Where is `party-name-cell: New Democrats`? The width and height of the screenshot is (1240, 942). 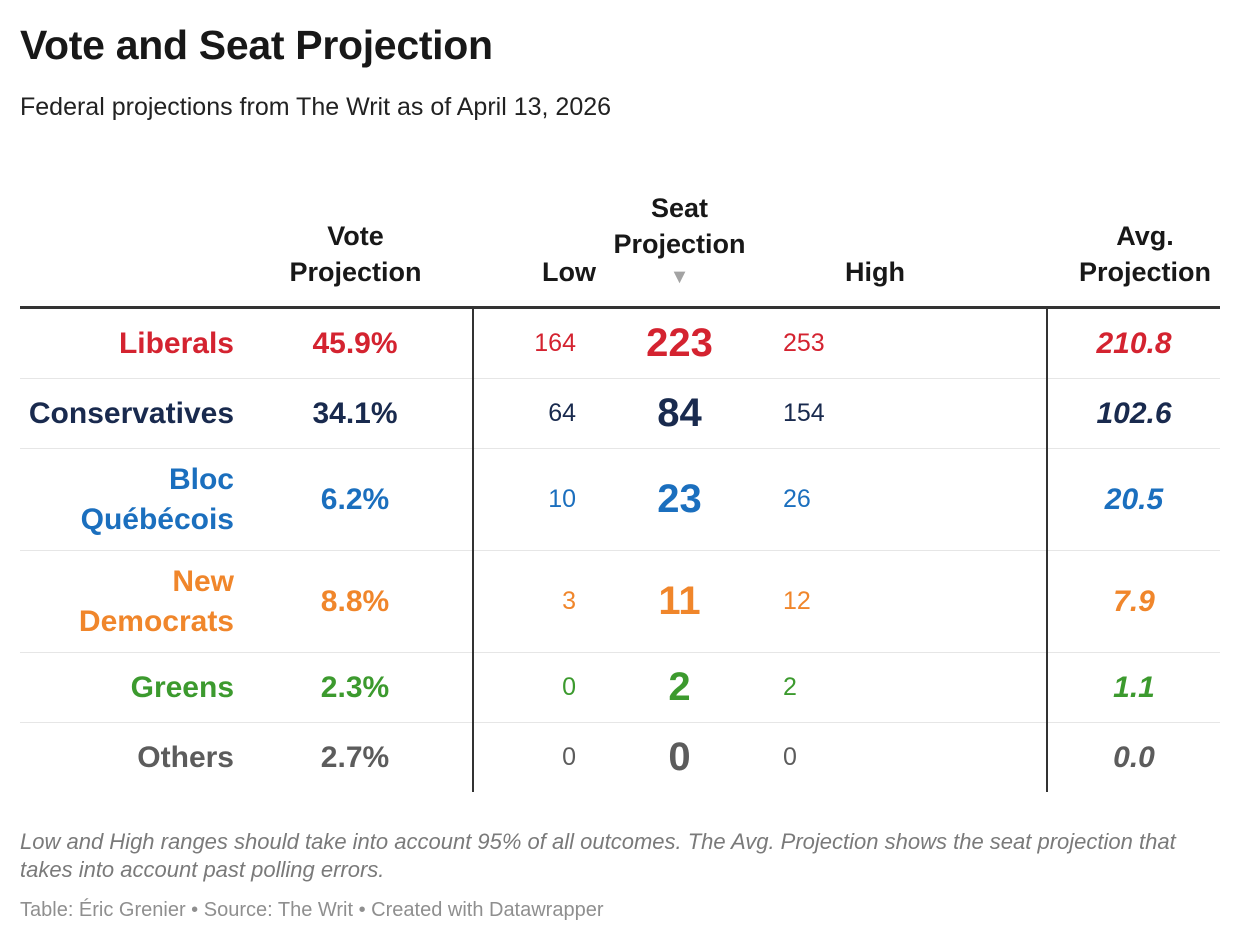 party-name-cell: New Democrats is located at coordinates (129, 601).